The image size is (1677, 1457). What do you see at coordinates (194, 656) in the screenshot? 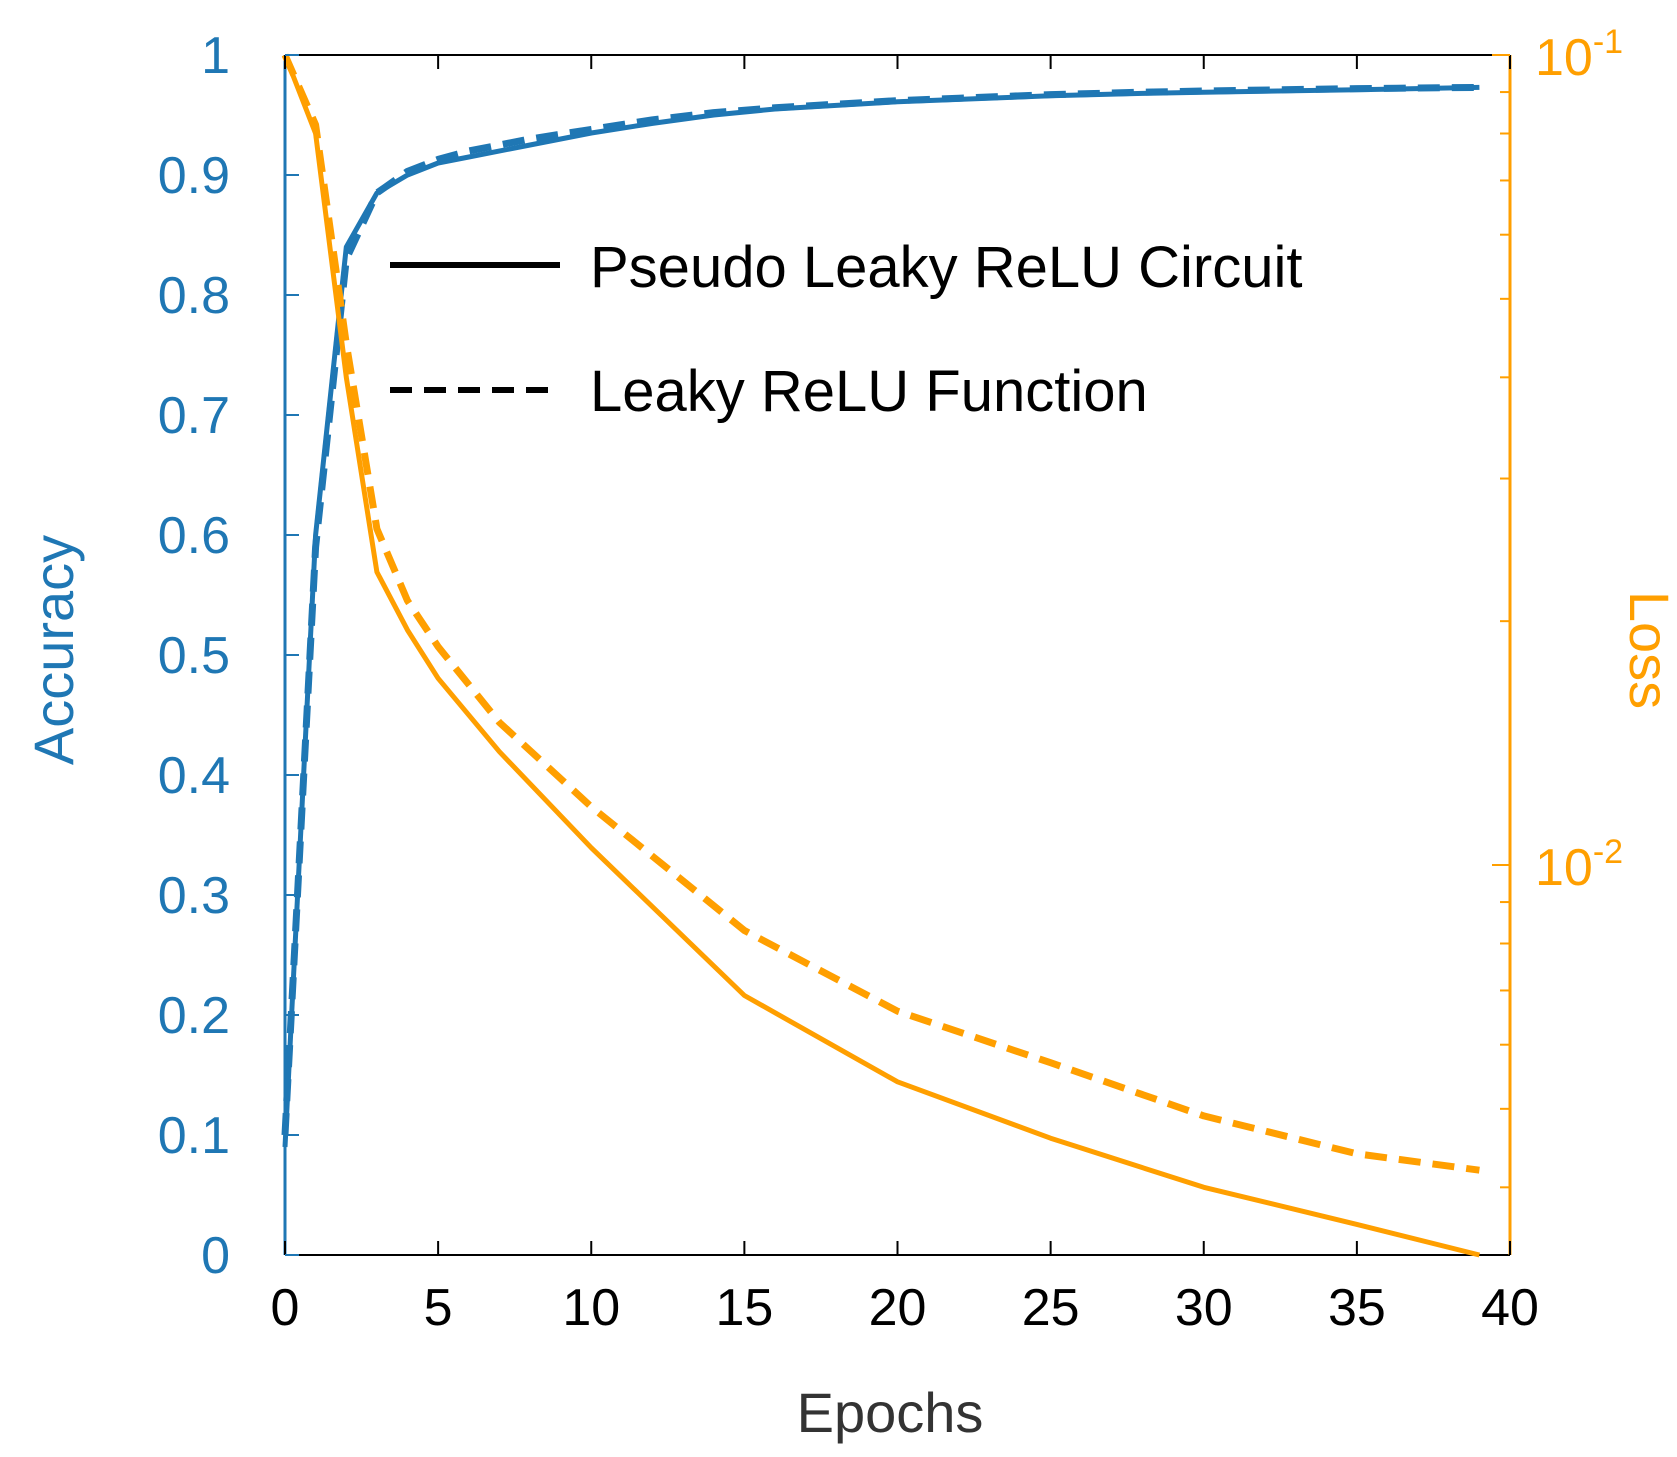
I see `left-y-tick-label: 0.5` at bounding box center [194, 656].